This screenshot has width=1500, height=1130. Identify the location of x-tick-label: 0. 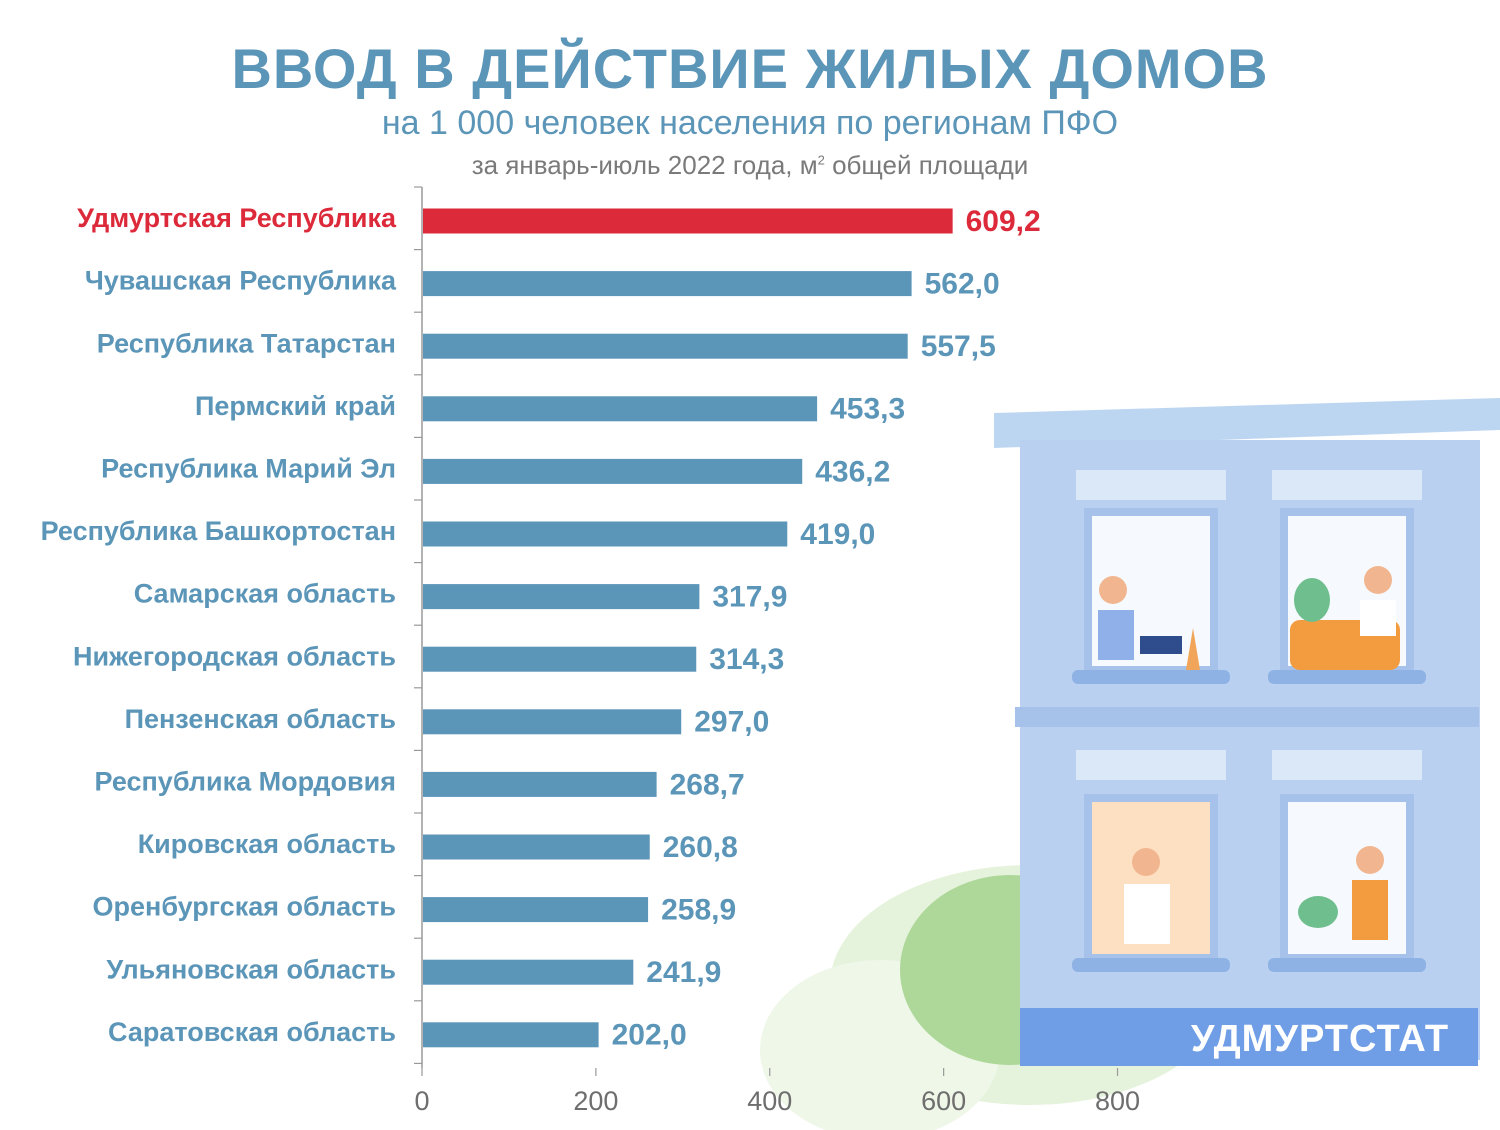
(421, 1101).